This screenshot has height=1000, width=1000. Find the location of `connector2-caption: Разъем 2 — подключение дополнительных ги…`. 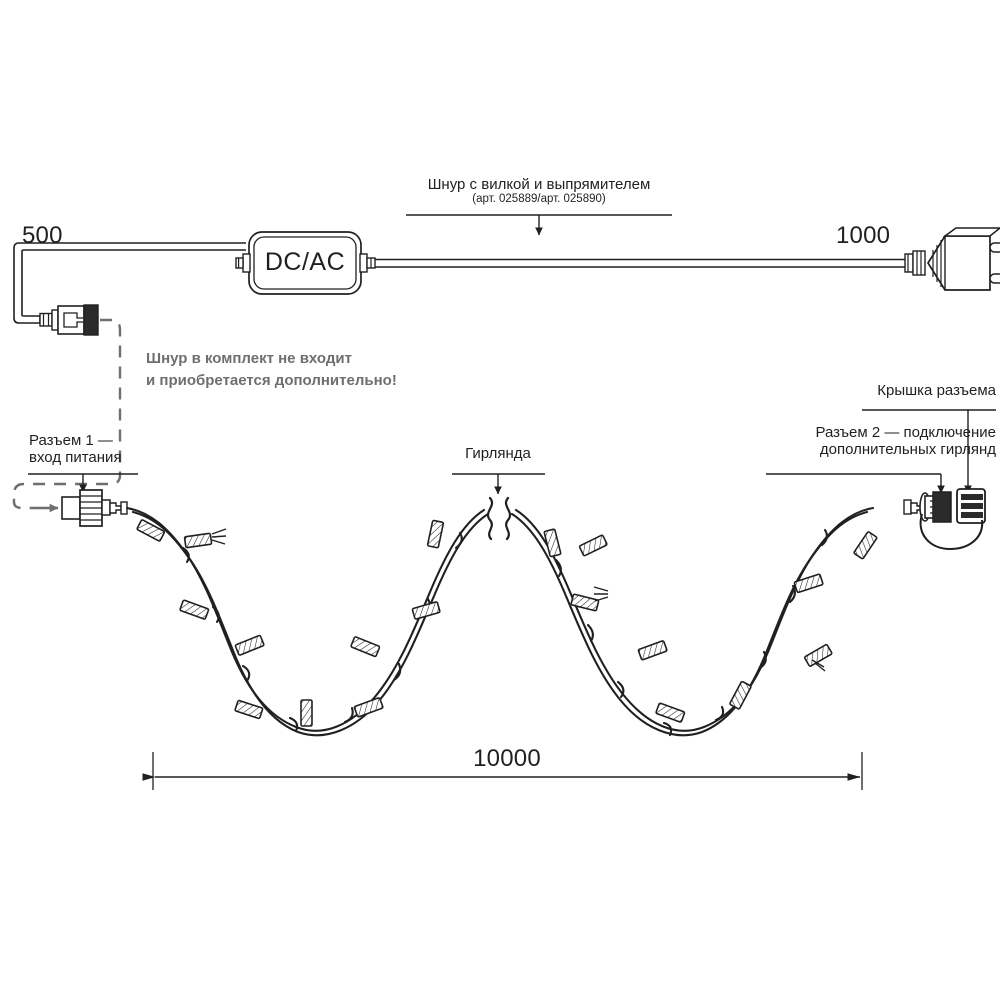

connector2-caption: Разъем 2 — подключение дополнительных ги… is located at coordinates (846, 441).